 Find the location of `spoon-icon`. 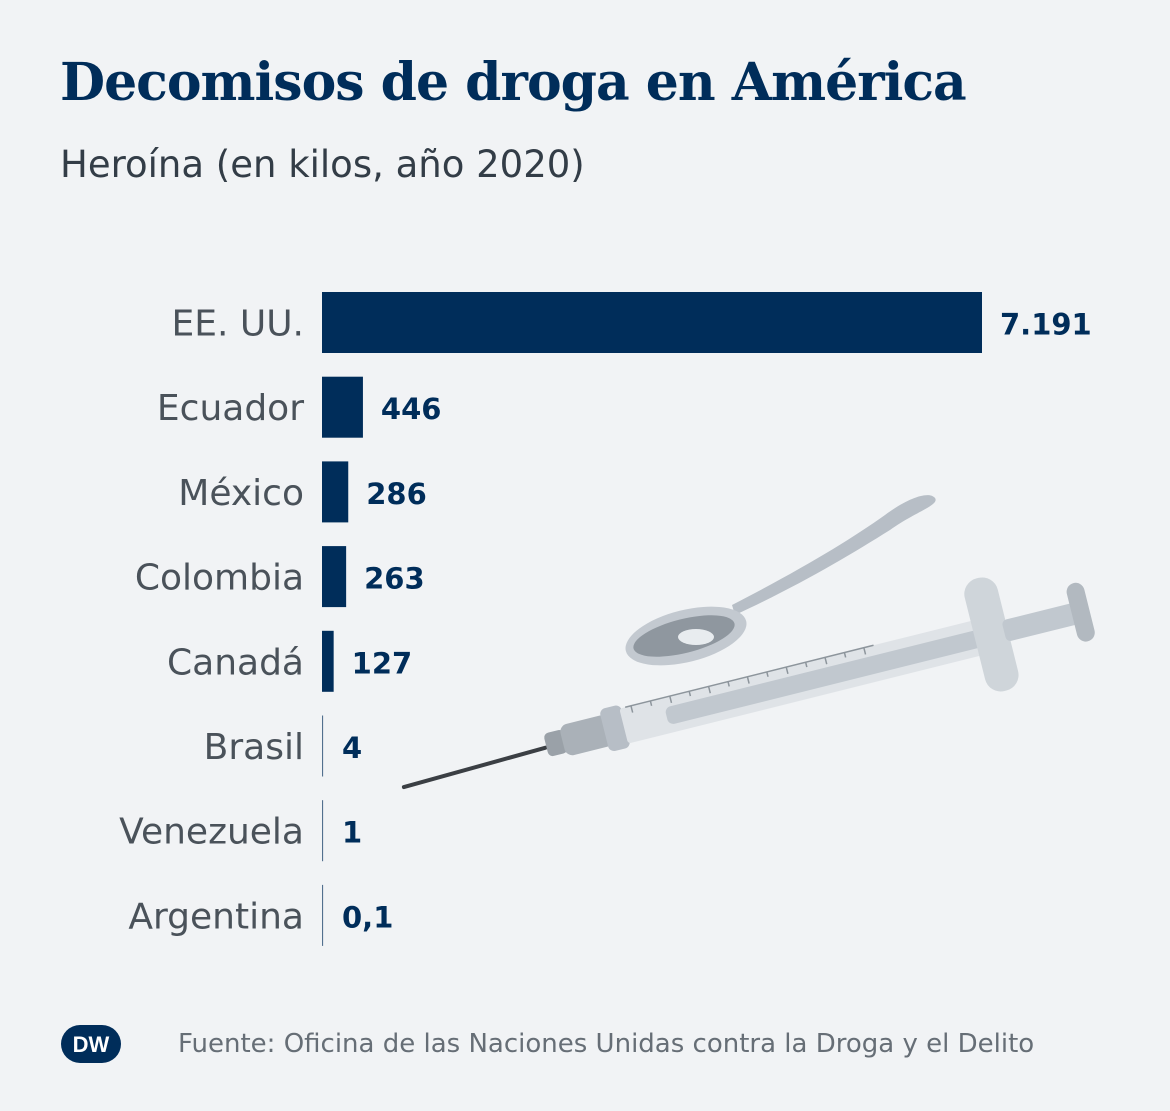

spoon-icon is located at coordinates (780, 580).